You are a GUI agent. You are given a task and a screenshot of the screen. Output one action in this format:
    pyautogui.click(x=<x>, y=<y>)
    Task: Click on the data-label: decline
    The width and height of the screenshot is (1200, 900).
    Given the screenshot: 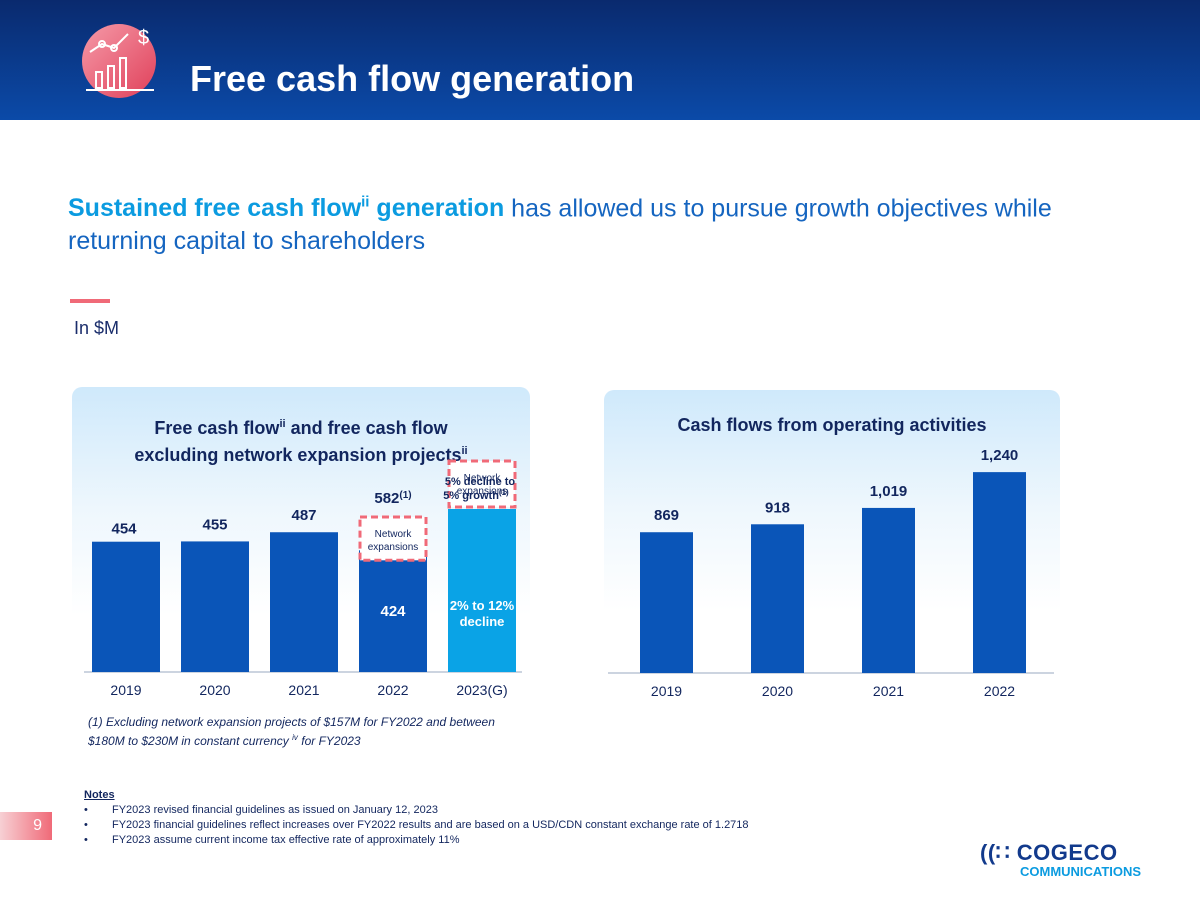 What is the action you would take?
    pyautogui.click(x=482, y=621)
    